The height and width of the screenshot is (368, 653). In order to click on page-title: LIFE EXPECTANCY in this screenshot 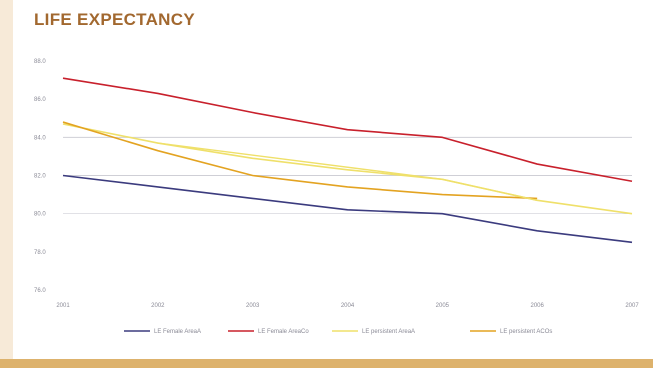, I will do `click(114, 19)`.